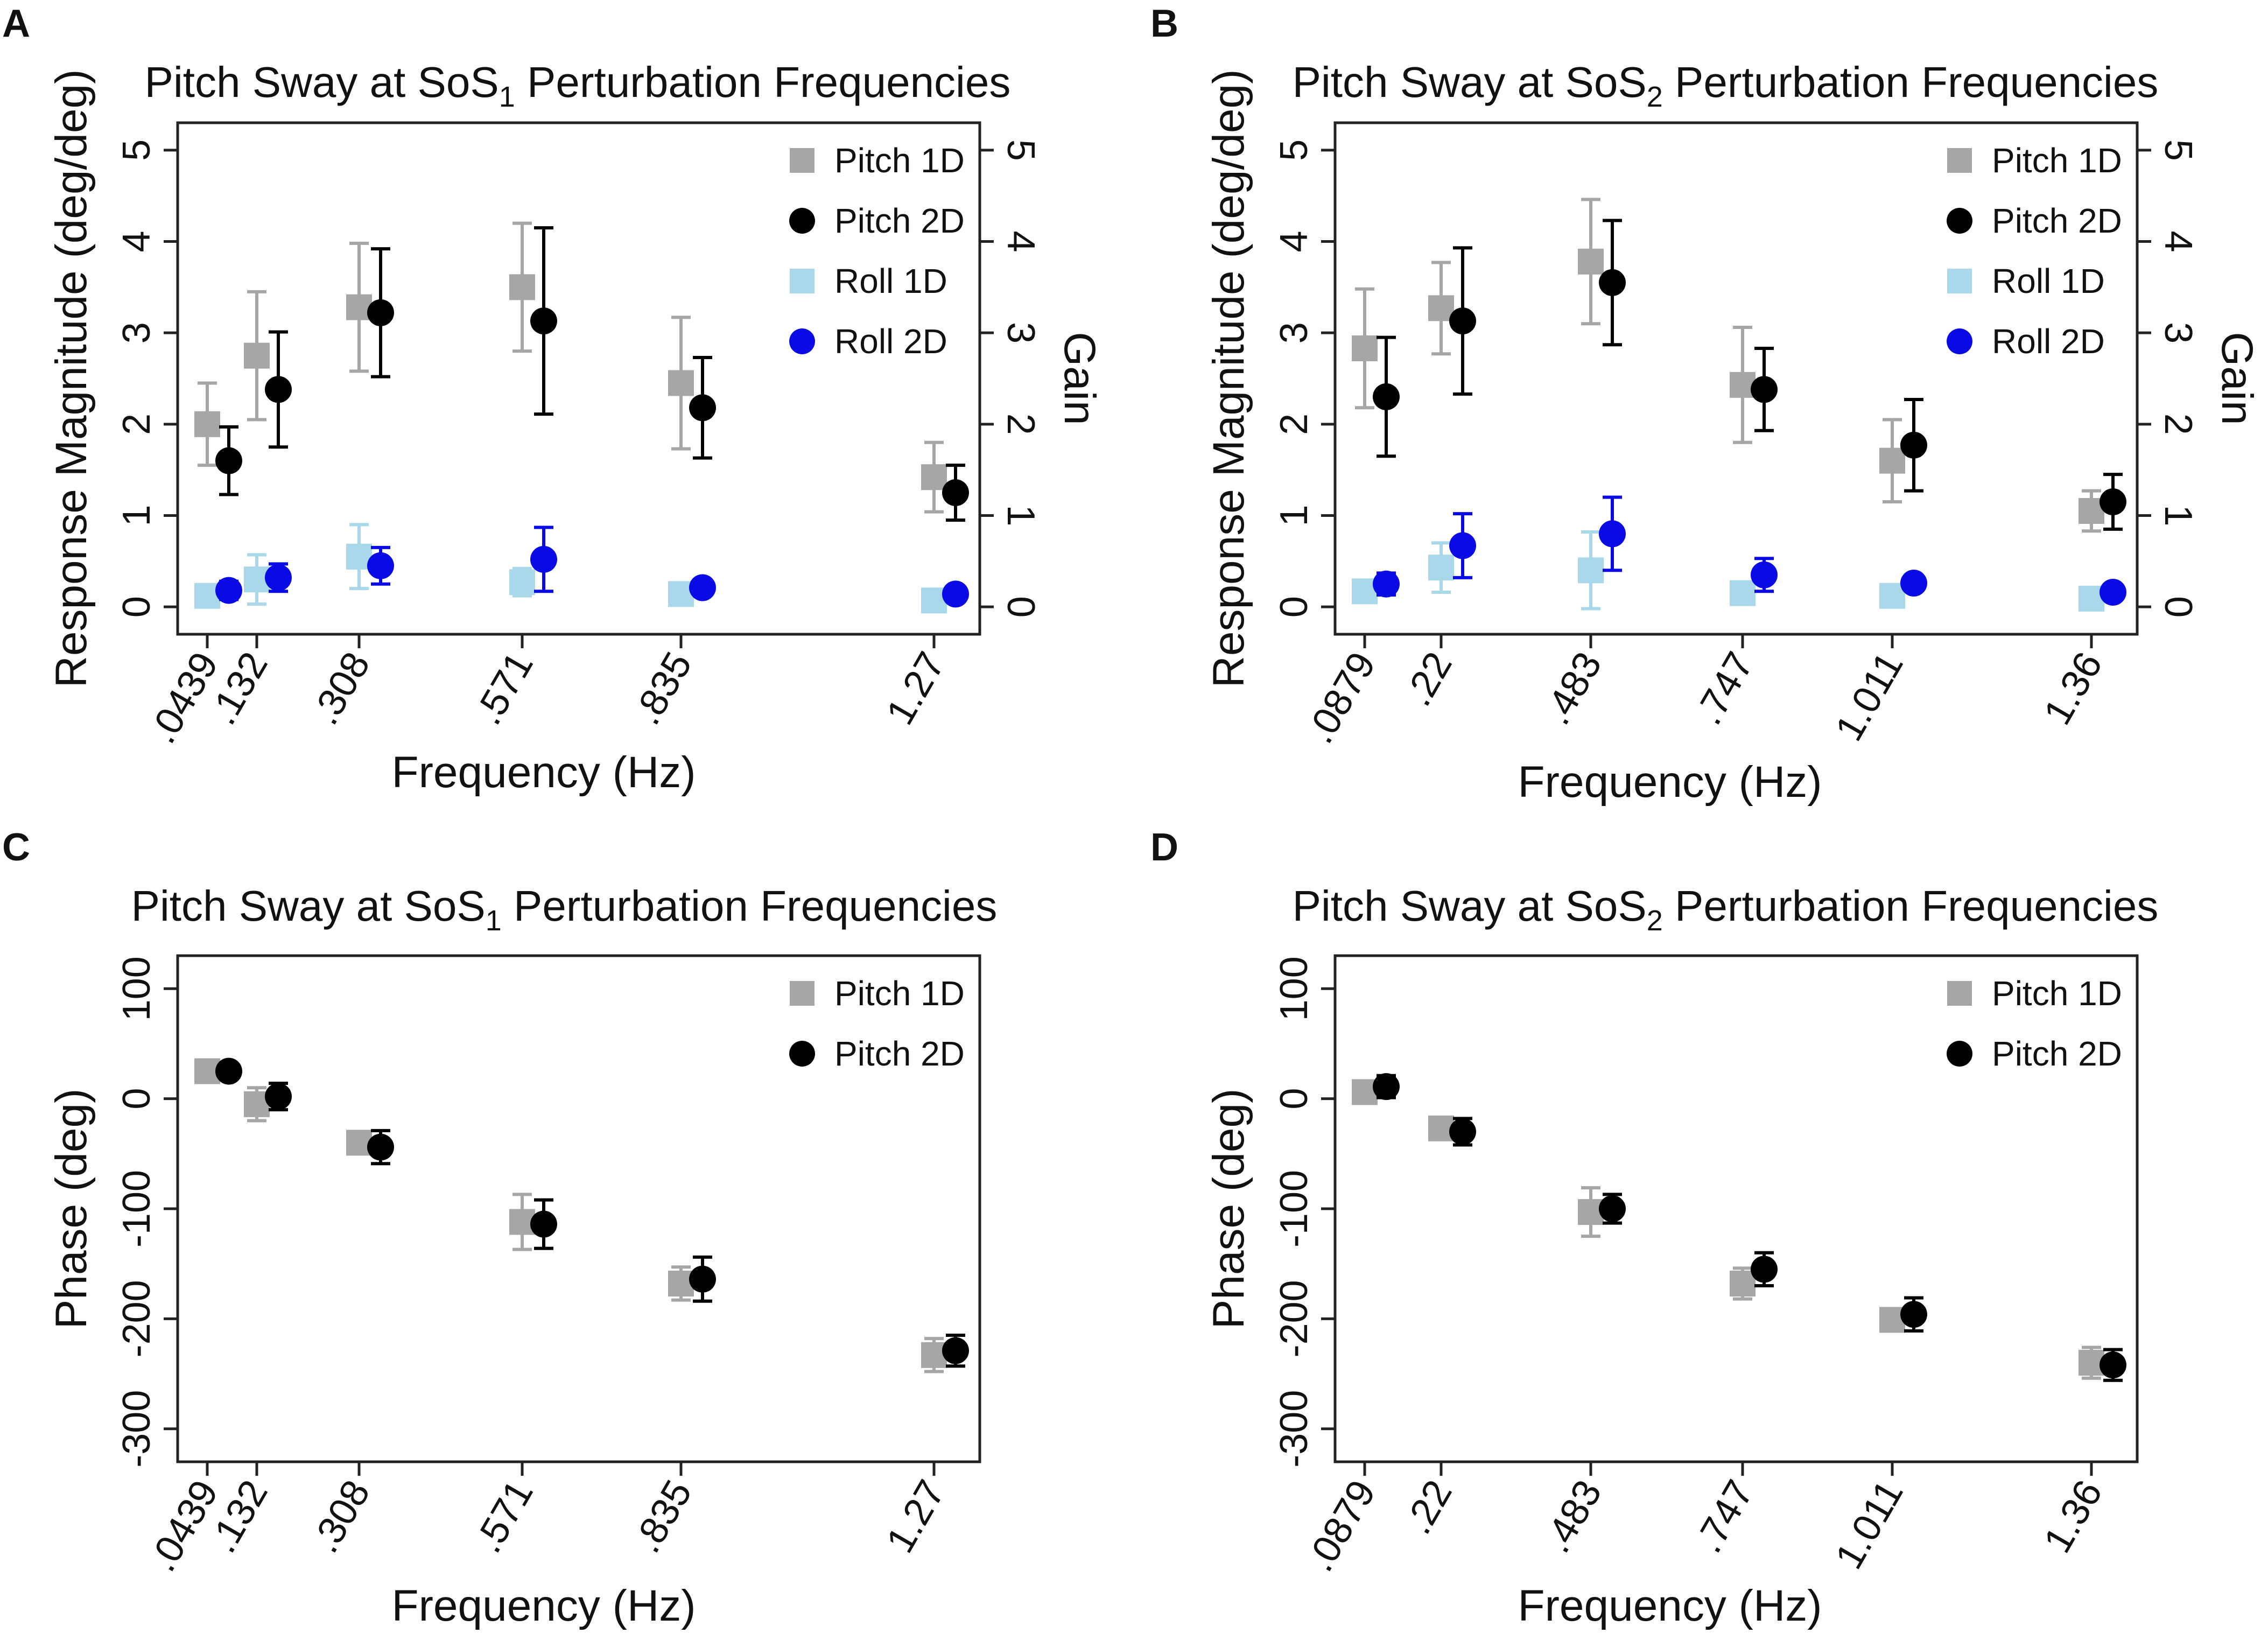 This screenshot has width=2268, height=1647. I want to click on x-tick-label: .835, so click(663, 689).